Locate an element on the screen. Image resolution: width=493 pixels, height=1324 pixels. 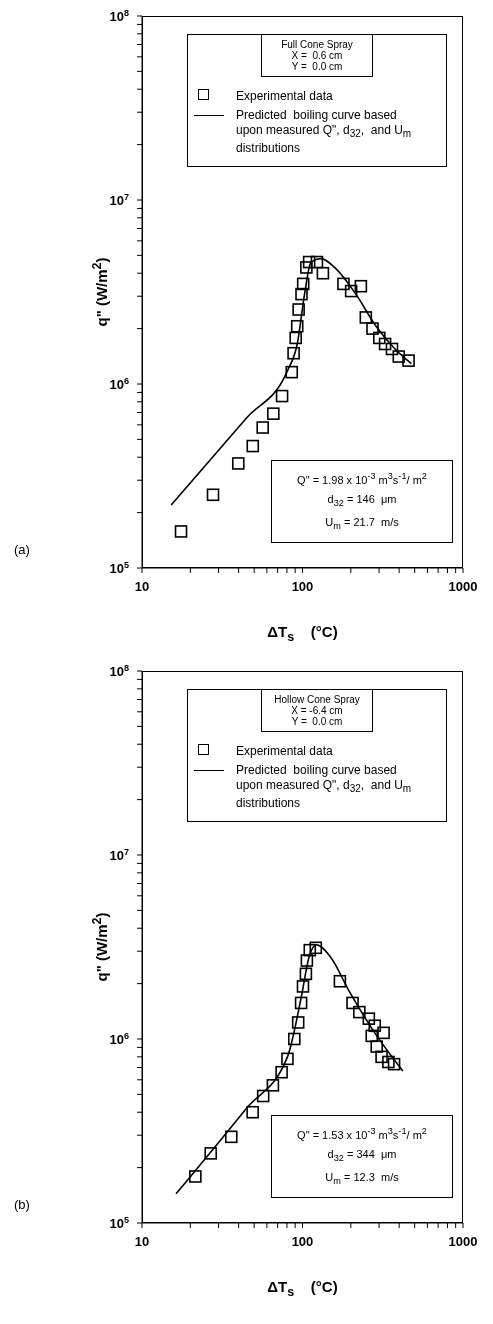
annotation: U$_{m}$ = 21.7 m/s is located at coordinates (362, 523).